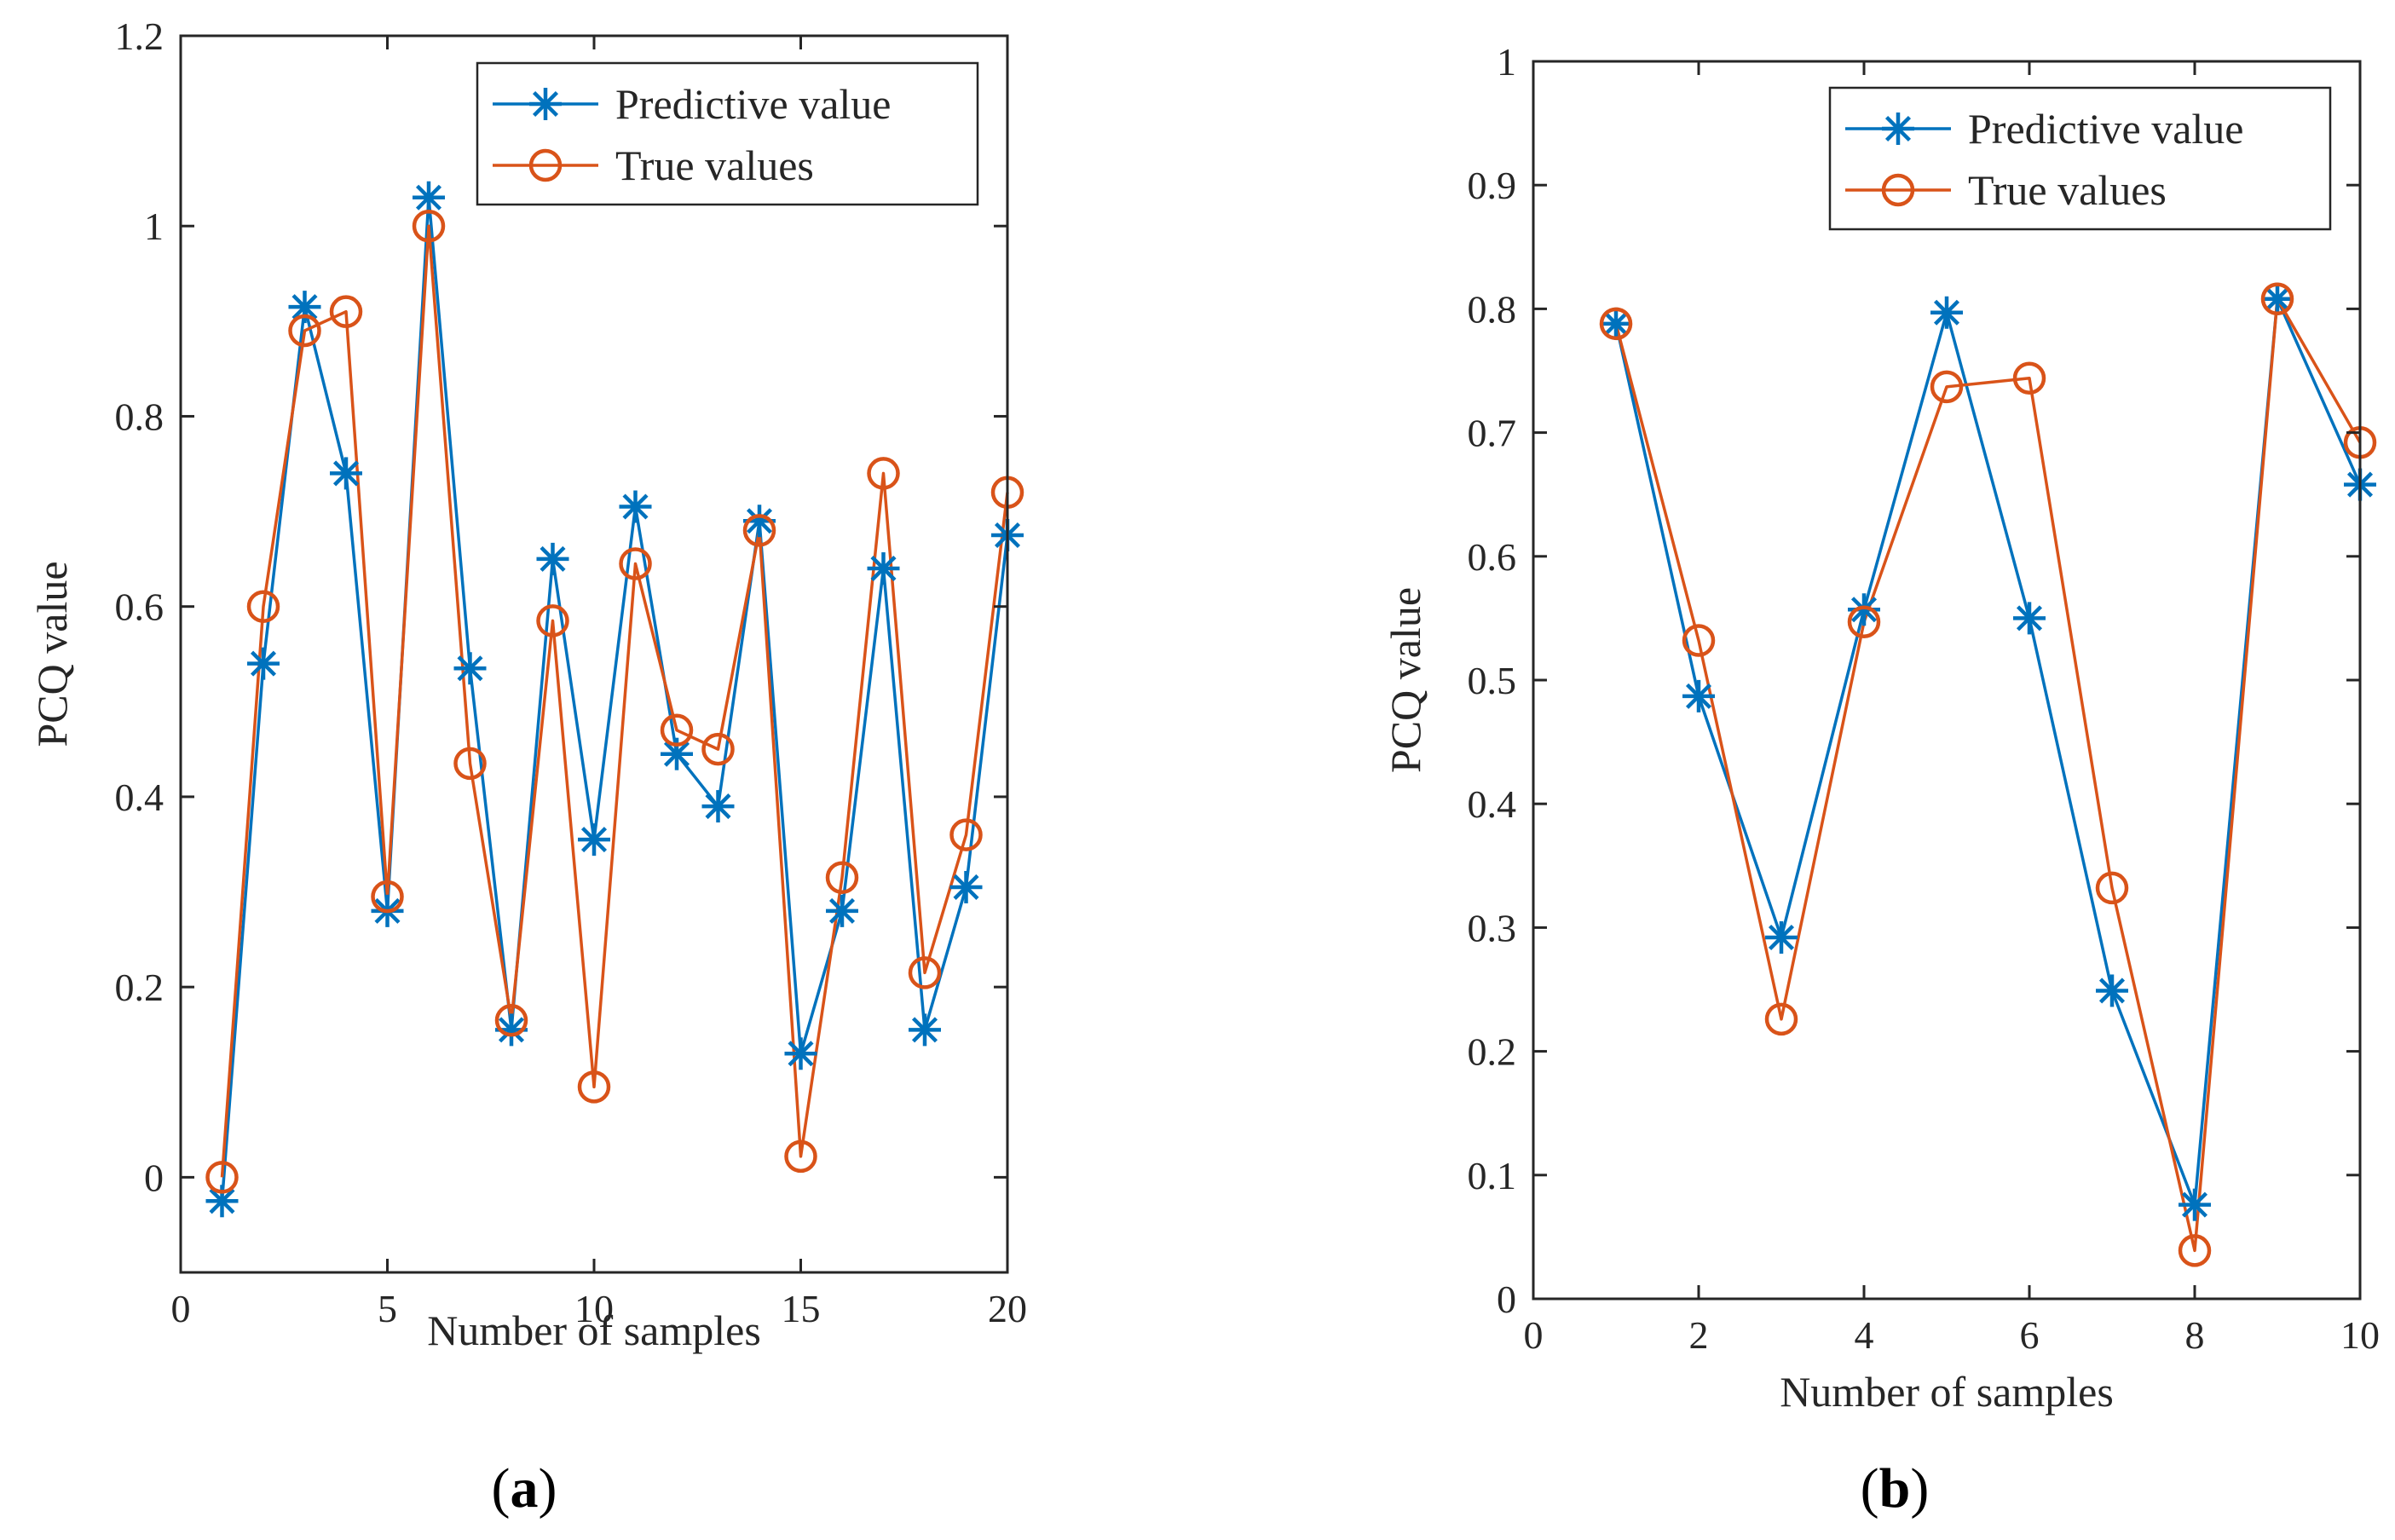 The image size is (2395, 1540). I want to click on panel-a-legend: Predictive value True values, so click(727, 133).